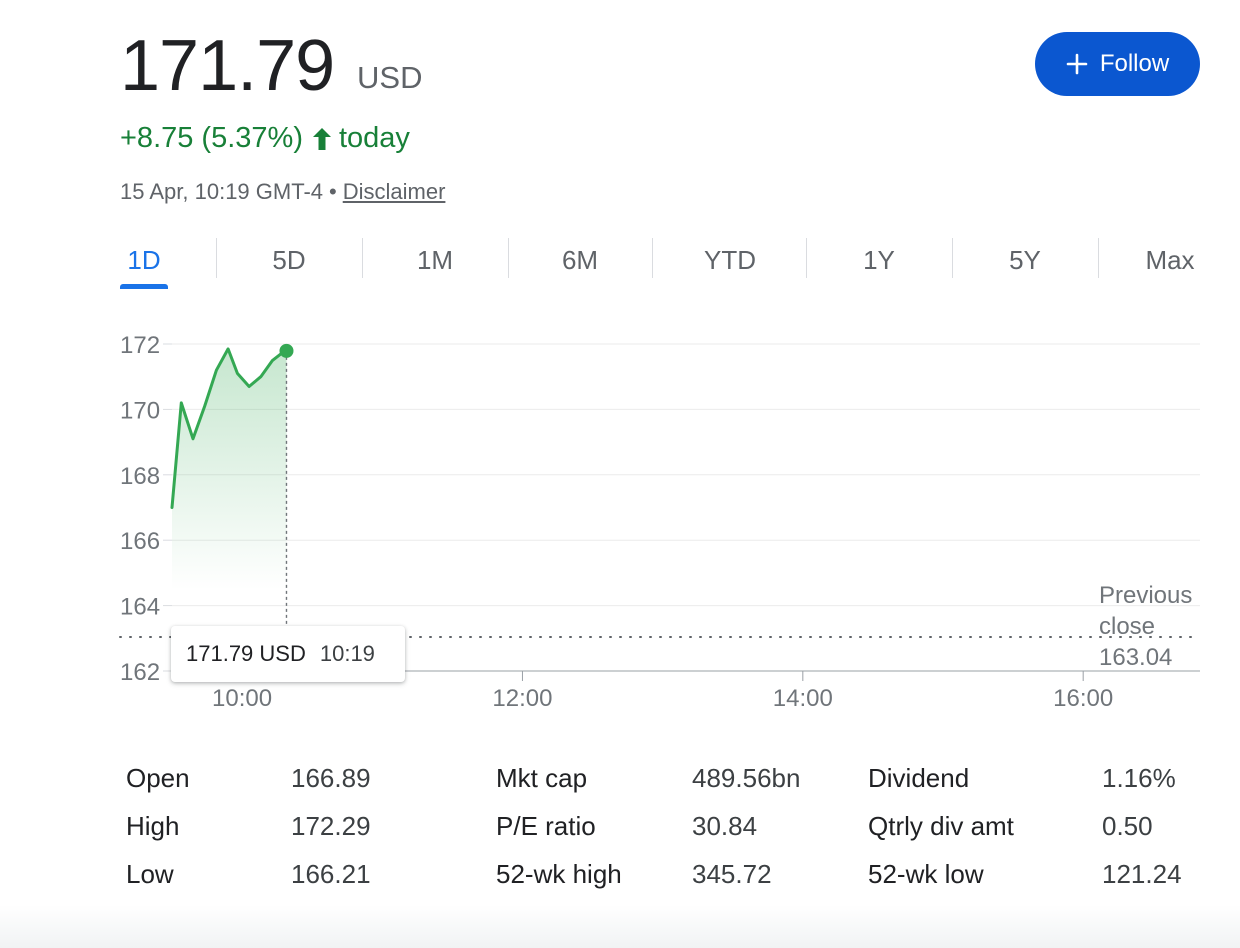 This screenshot has width=1240, height=948. I want to click on previous-close-word-2: close, so click(1127, 626).